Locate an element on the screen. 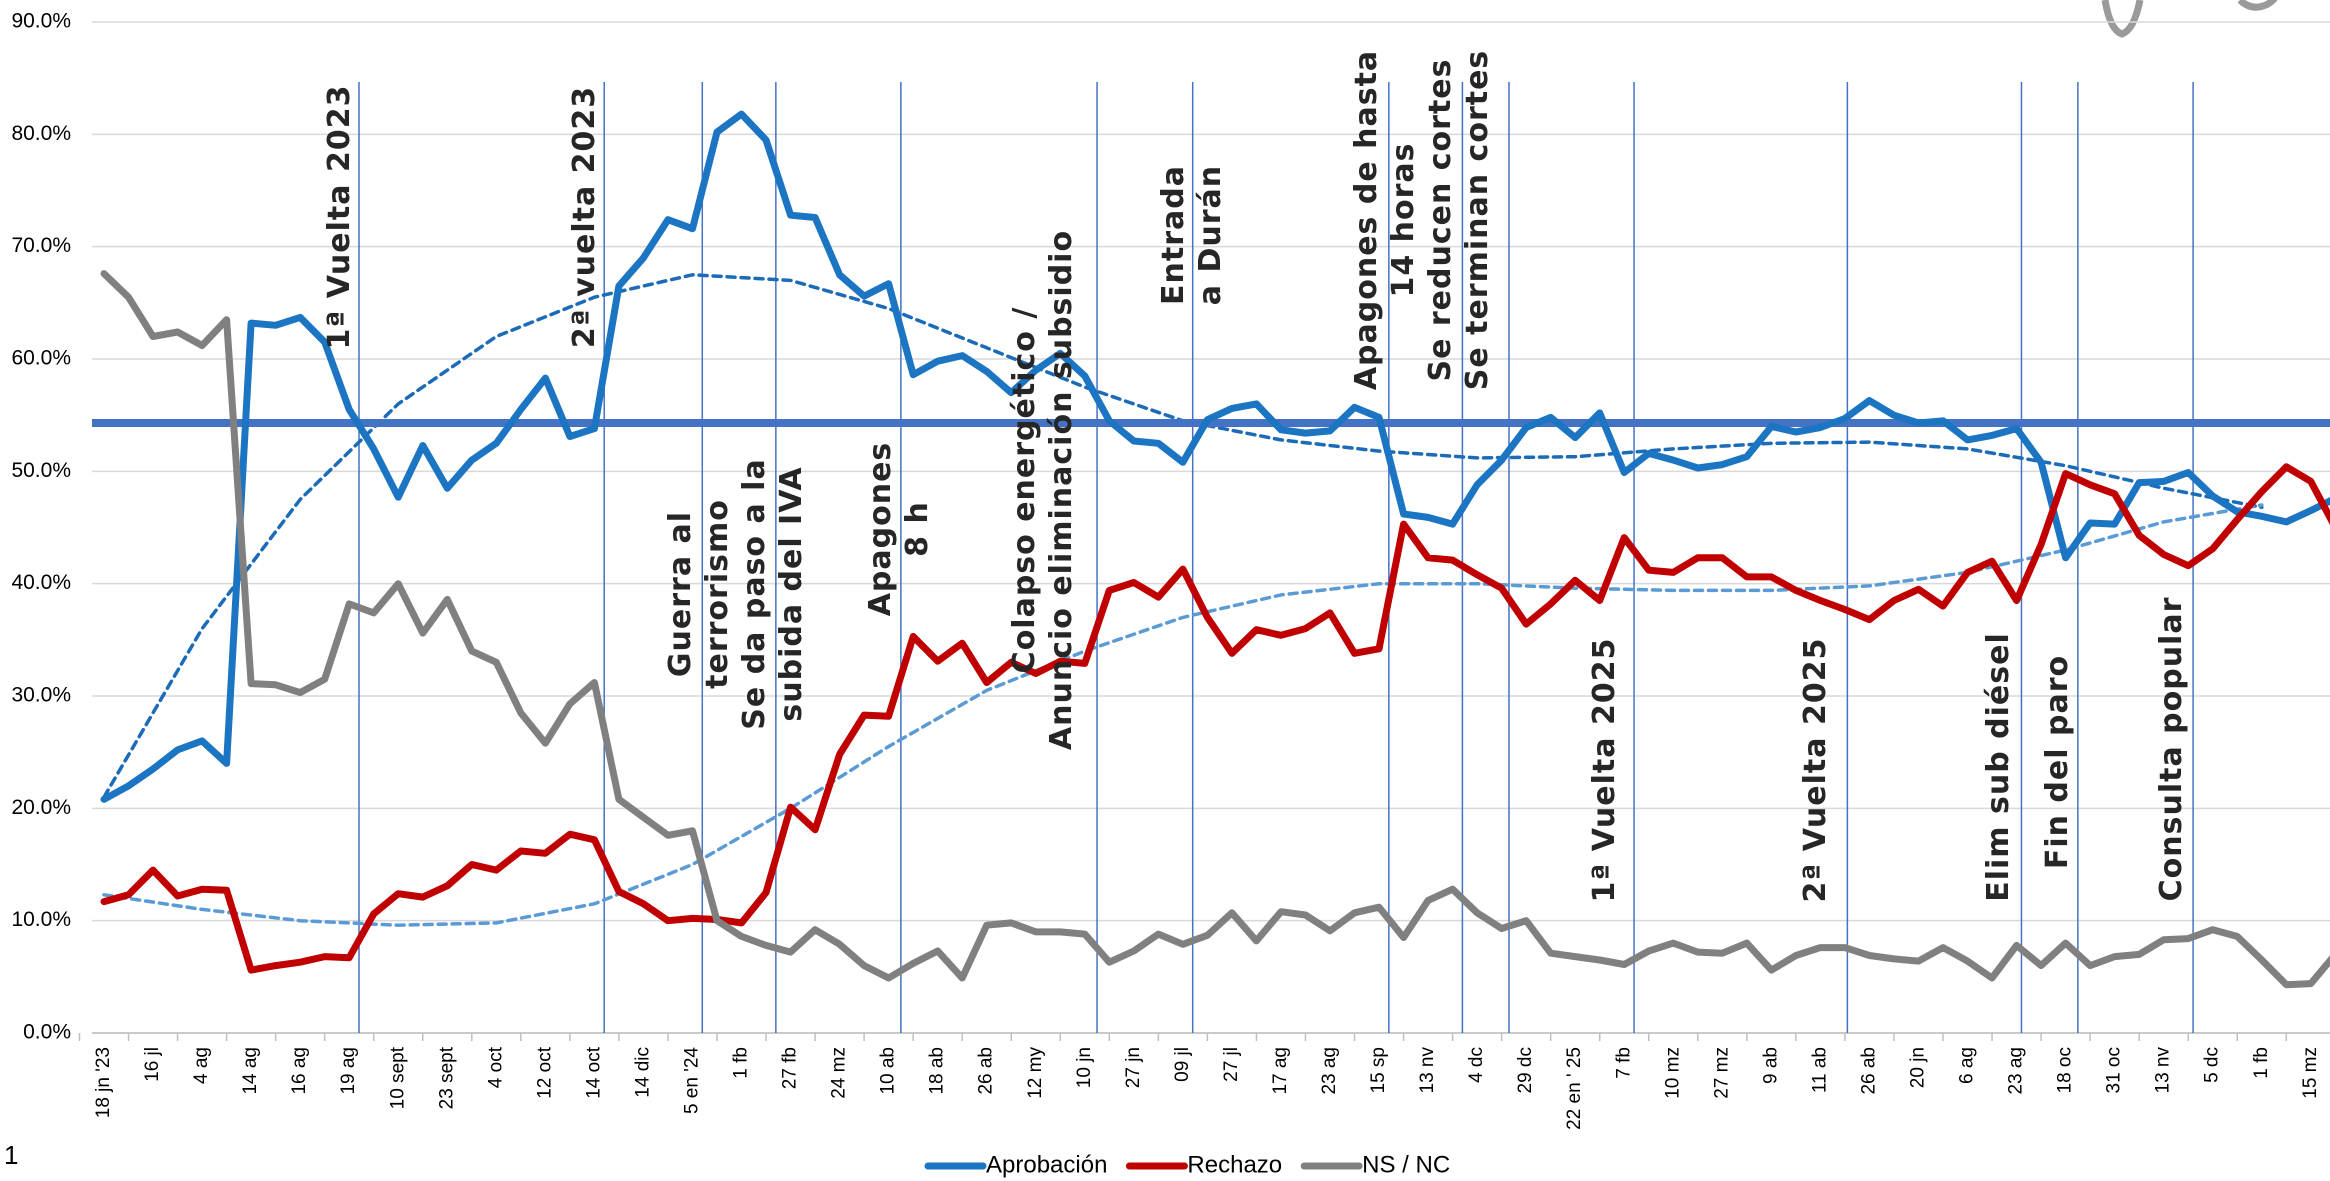 Image resolution: width=2330 pixels, height=1181 pixels. legend-label: NS / NC is located at coordinates (1406, 1164).